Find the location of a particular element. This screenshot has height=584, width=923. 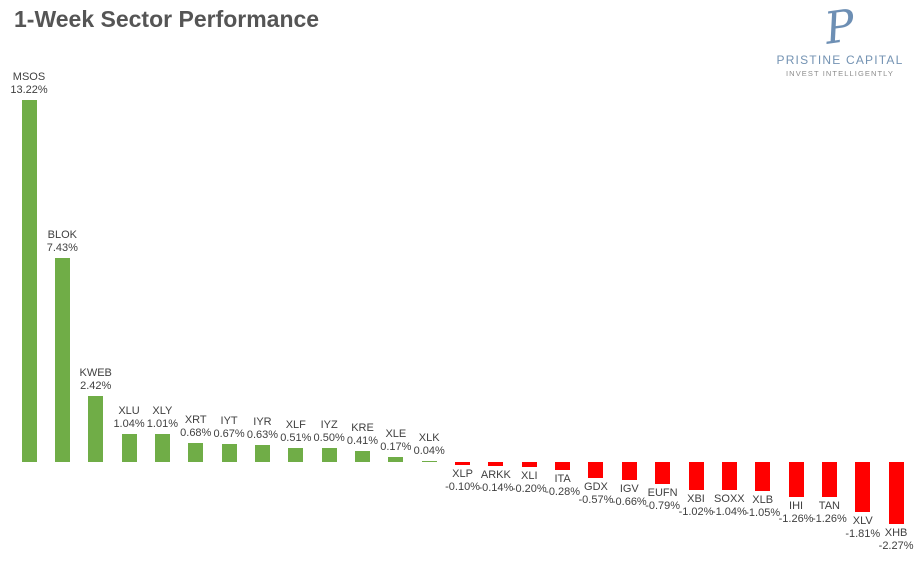

bar-label-kre: KRE 0.41% is located at coordinates (363, 435).